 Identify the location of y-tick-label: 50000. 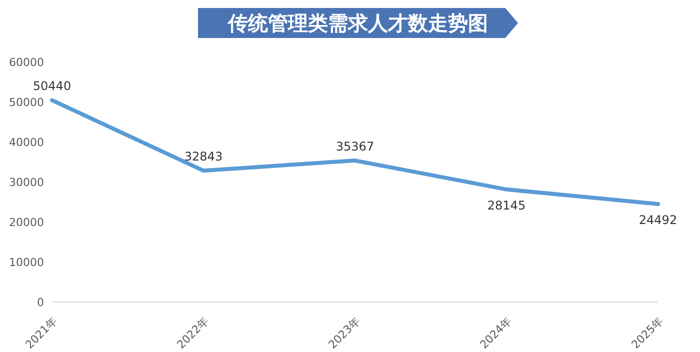
(26, 102).